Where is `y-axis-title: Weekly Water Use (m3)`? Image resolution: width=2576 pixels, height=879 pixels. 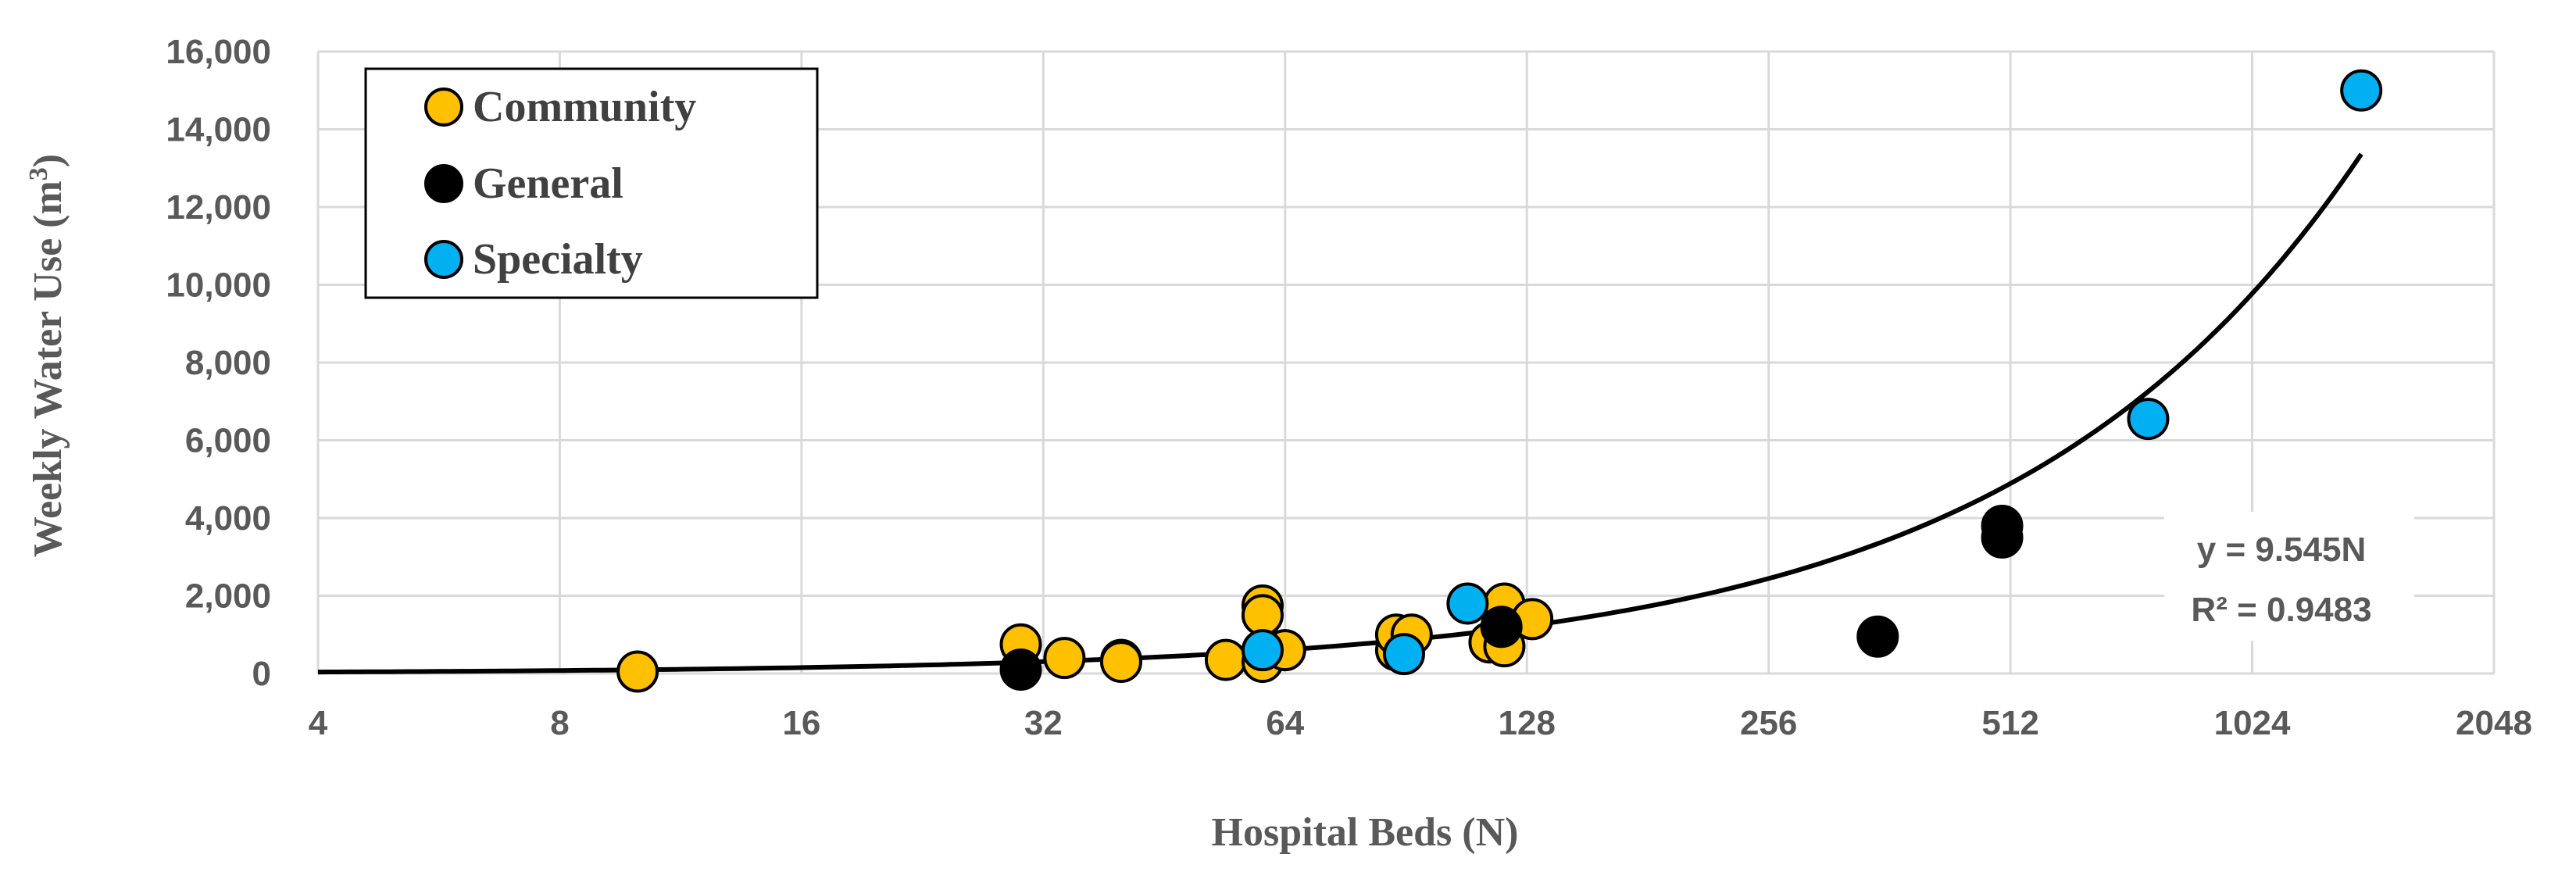 y-axis-title: Weekly Water Use (m3) is located at coordinates (48, 355).